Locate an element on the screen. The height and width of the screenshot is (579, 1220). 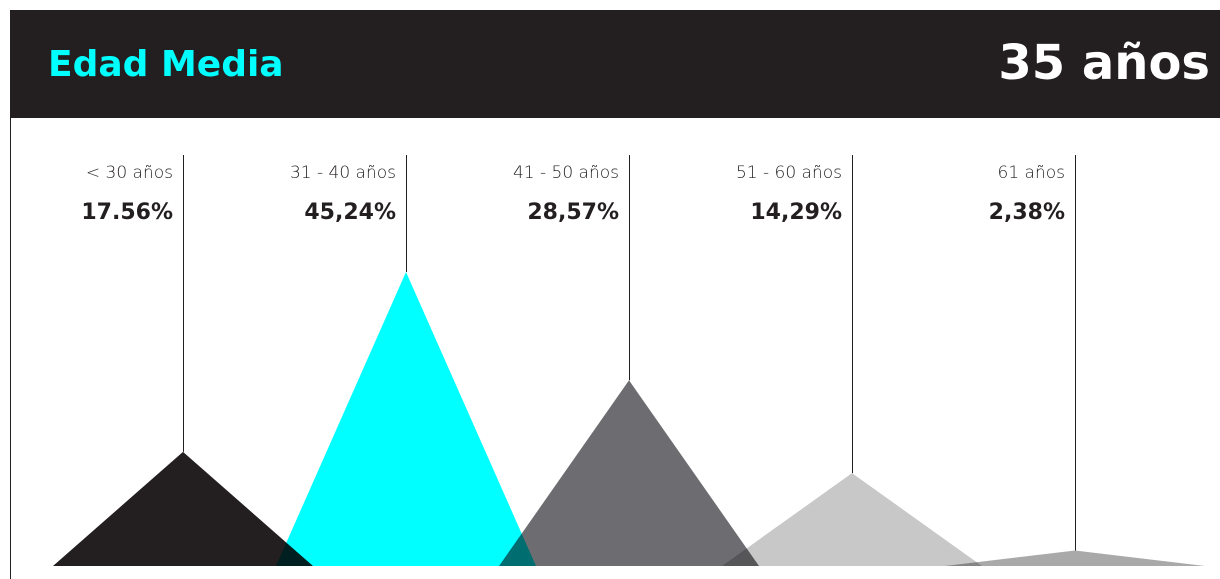
chart-title: Edad Media is located at coordinates (166, 64).